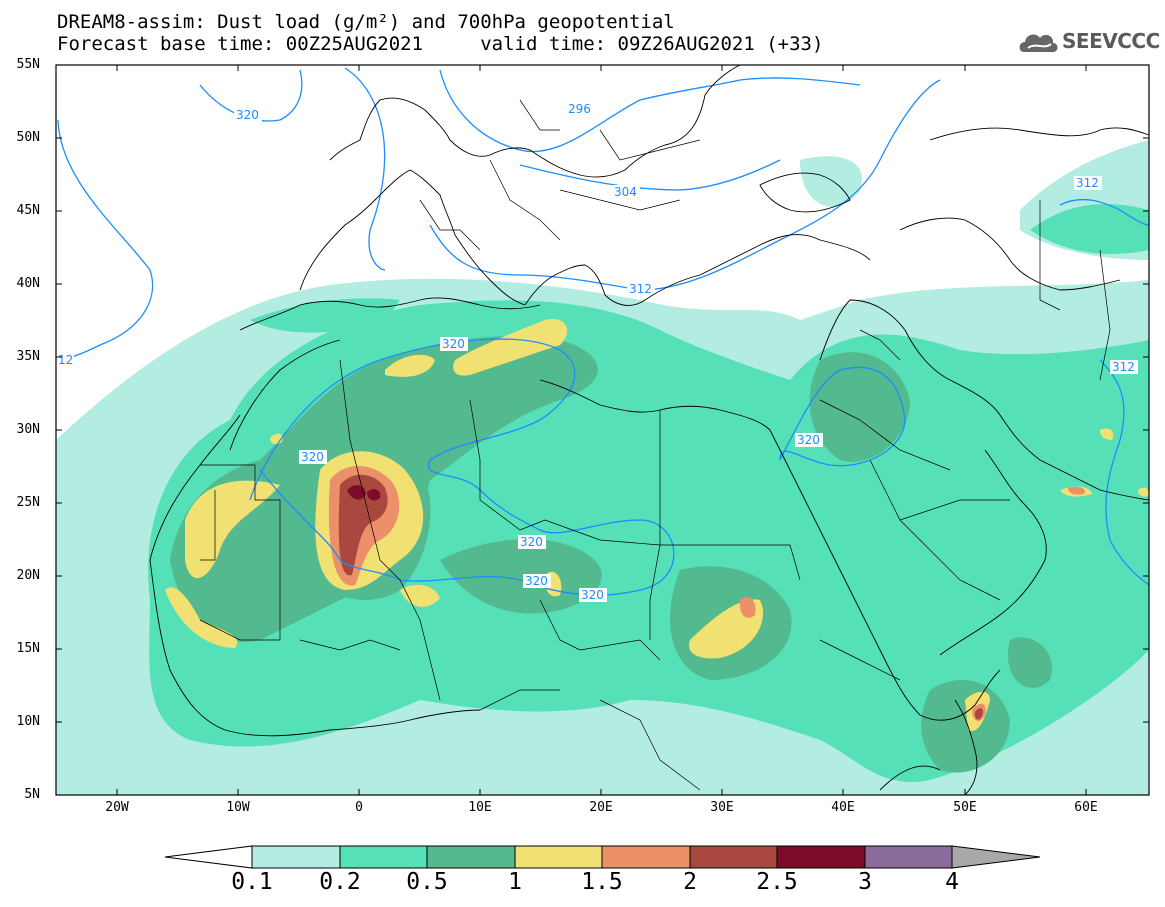 The width and height of the screenshot is (1165, 907). What do you see at coordinates (843, 807) in the screenshot?
I see `lon-label: 40E` at bounding box center [843, 807].